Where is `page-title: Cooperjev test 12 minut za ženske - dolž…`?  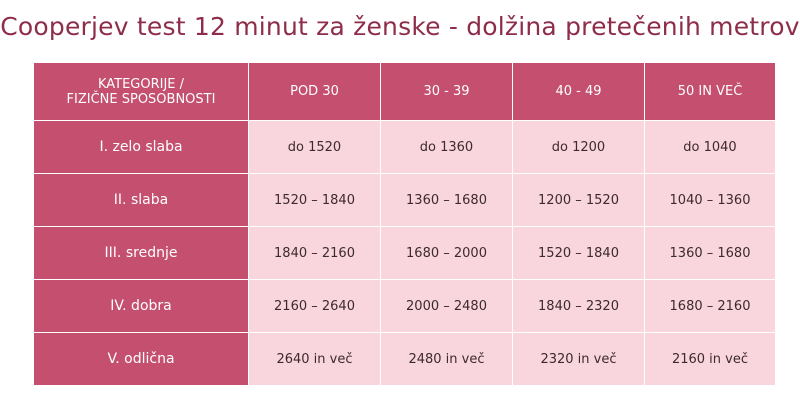
page-title: Cooperjev test 12 minut za ženske - dolž… is located at coordinates (400, 26).